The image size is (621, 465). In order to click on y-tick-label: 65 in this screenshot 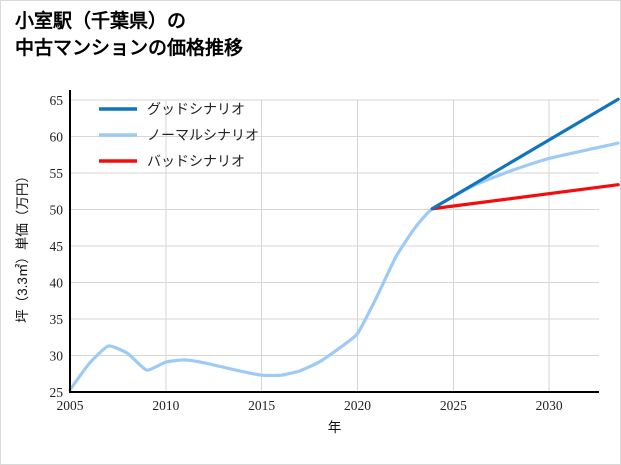, I will do `click(57, 100)`.